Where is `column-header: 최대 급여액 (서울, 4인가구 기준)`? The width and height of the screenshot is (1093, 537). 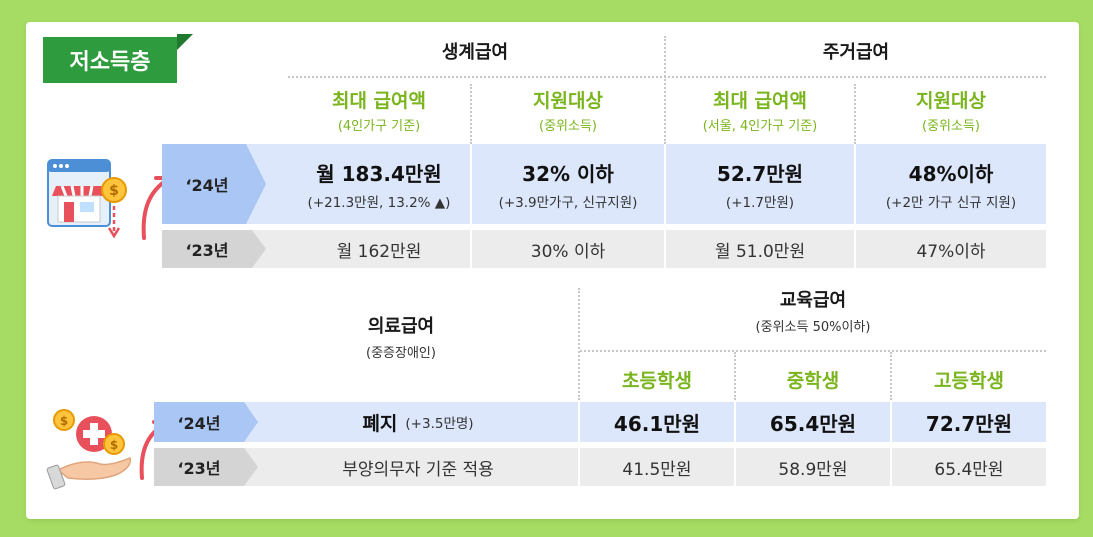 column-header: 최대 급여액 (서울, 4인가구 기준) is located at coordinates (760, 112).